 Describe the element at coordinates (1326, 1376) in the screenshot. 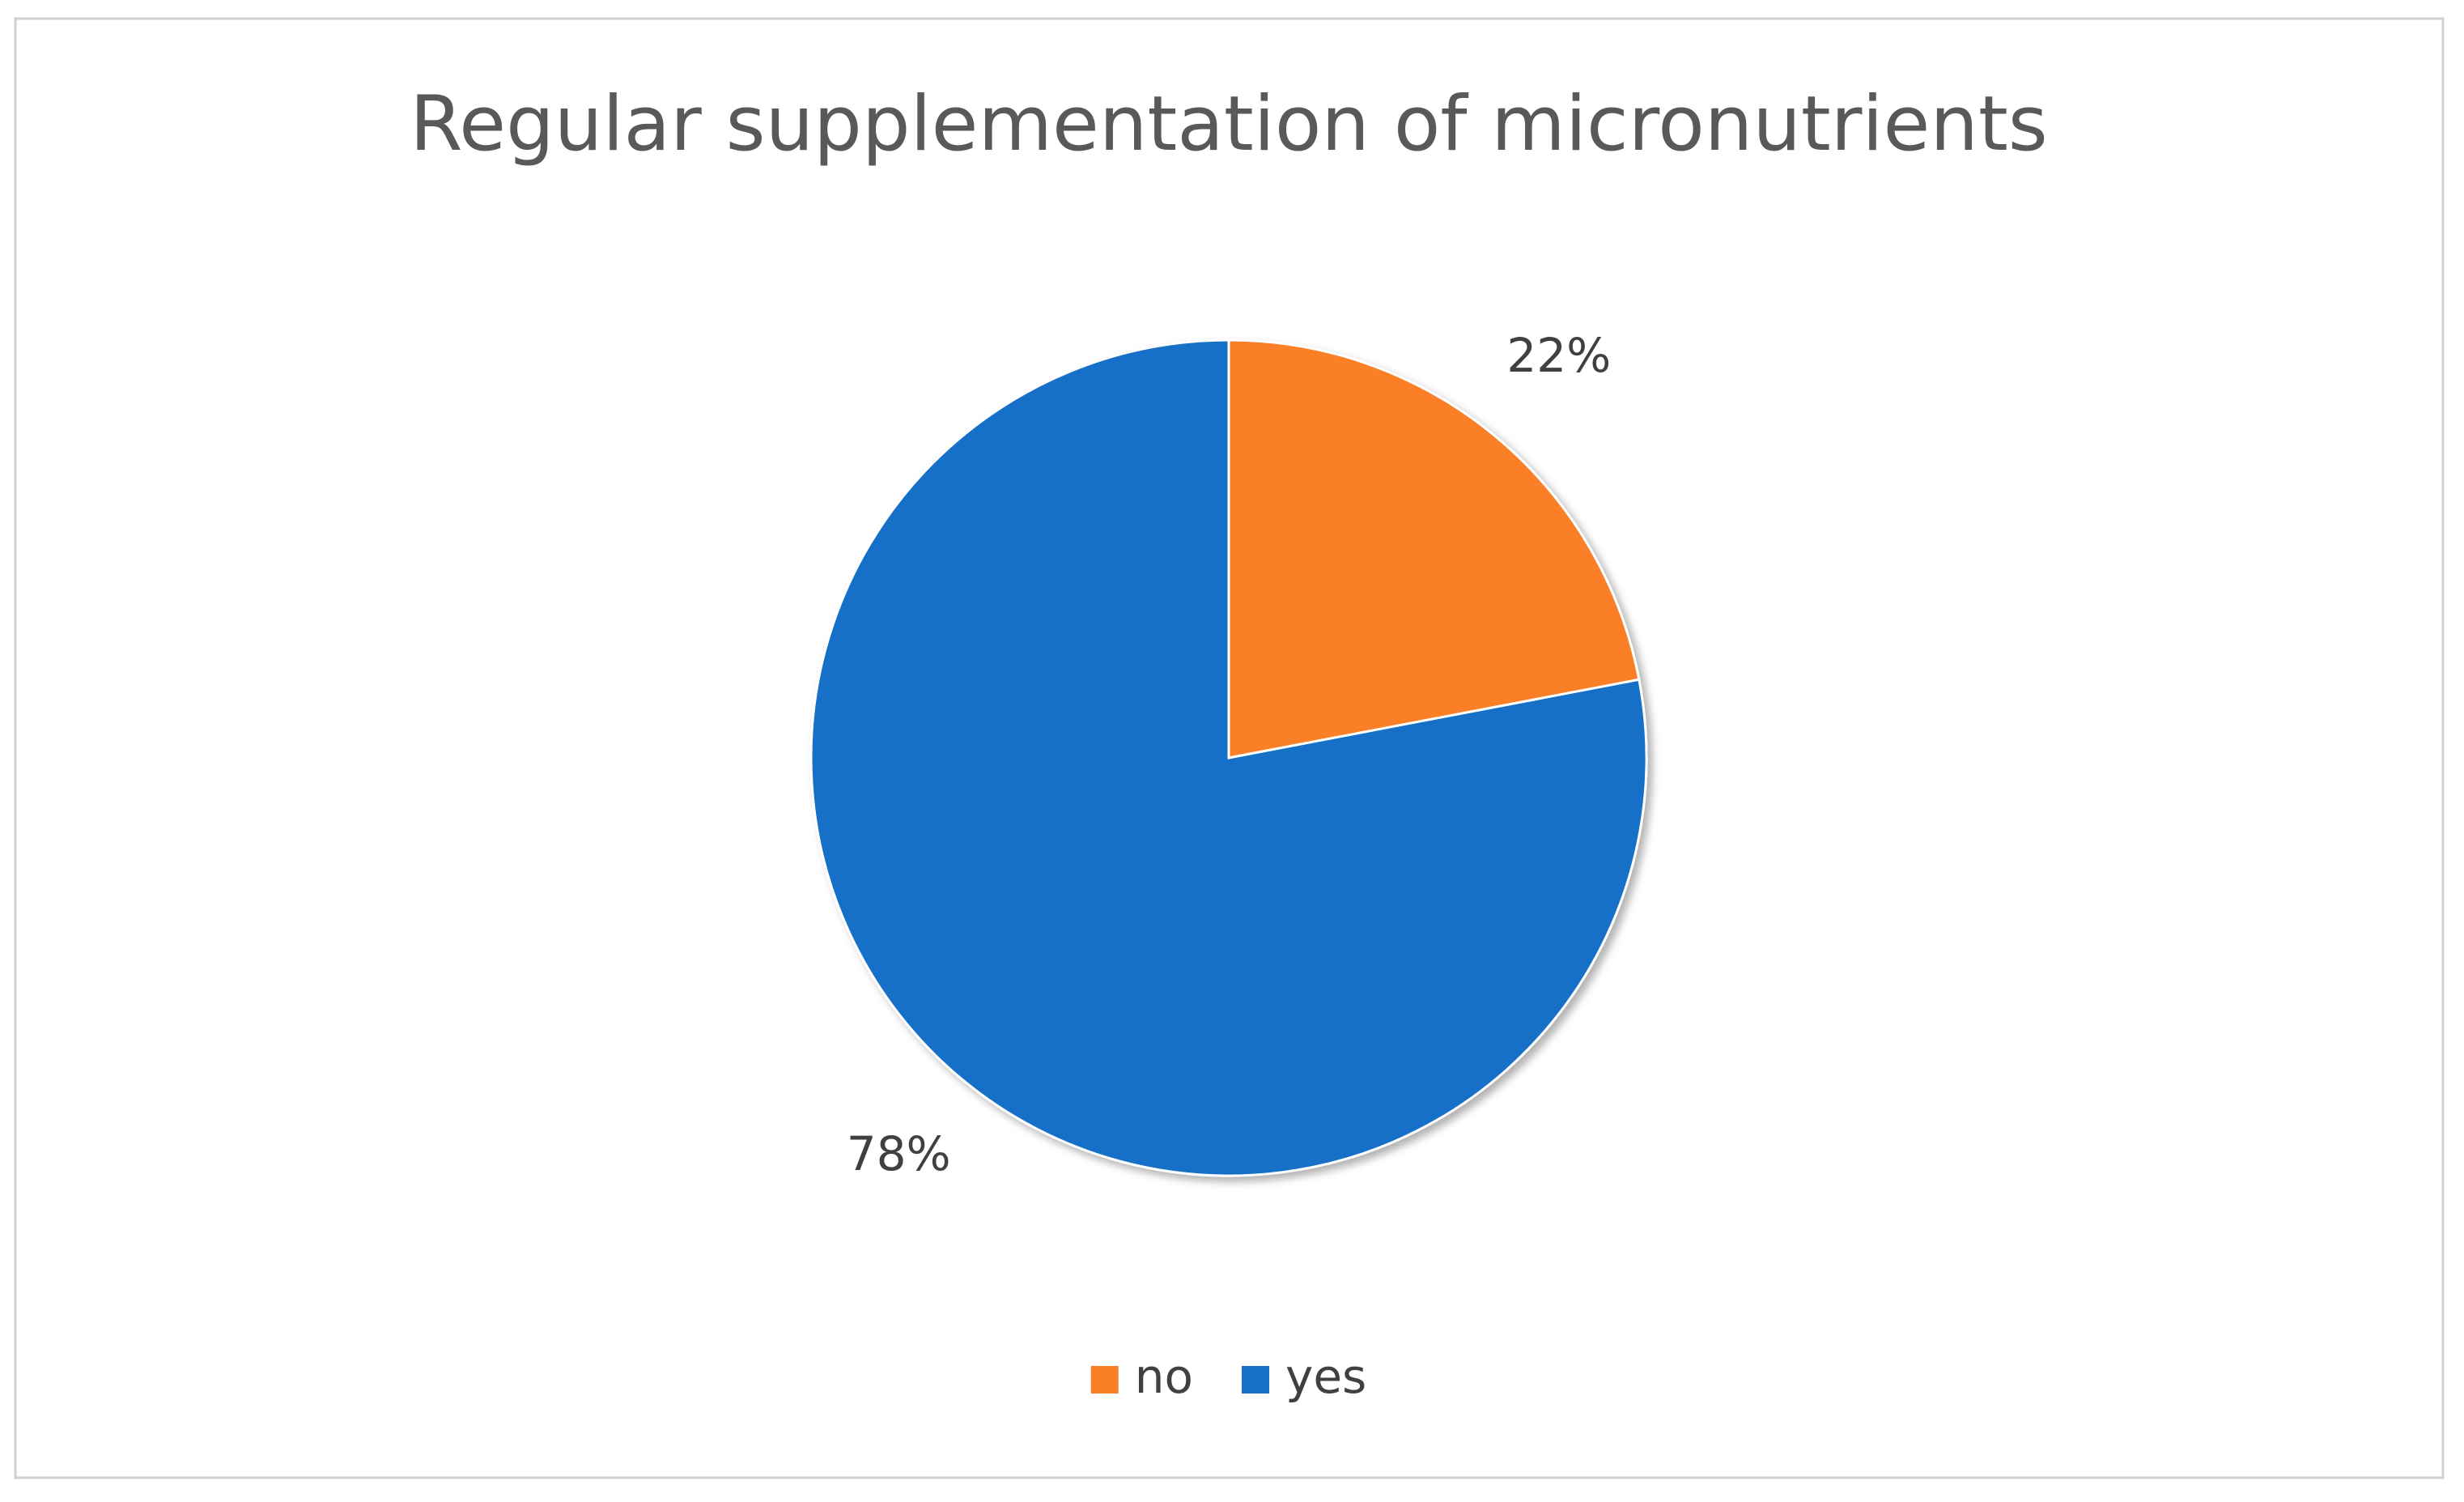

I see `legend-label: yes` at that location.